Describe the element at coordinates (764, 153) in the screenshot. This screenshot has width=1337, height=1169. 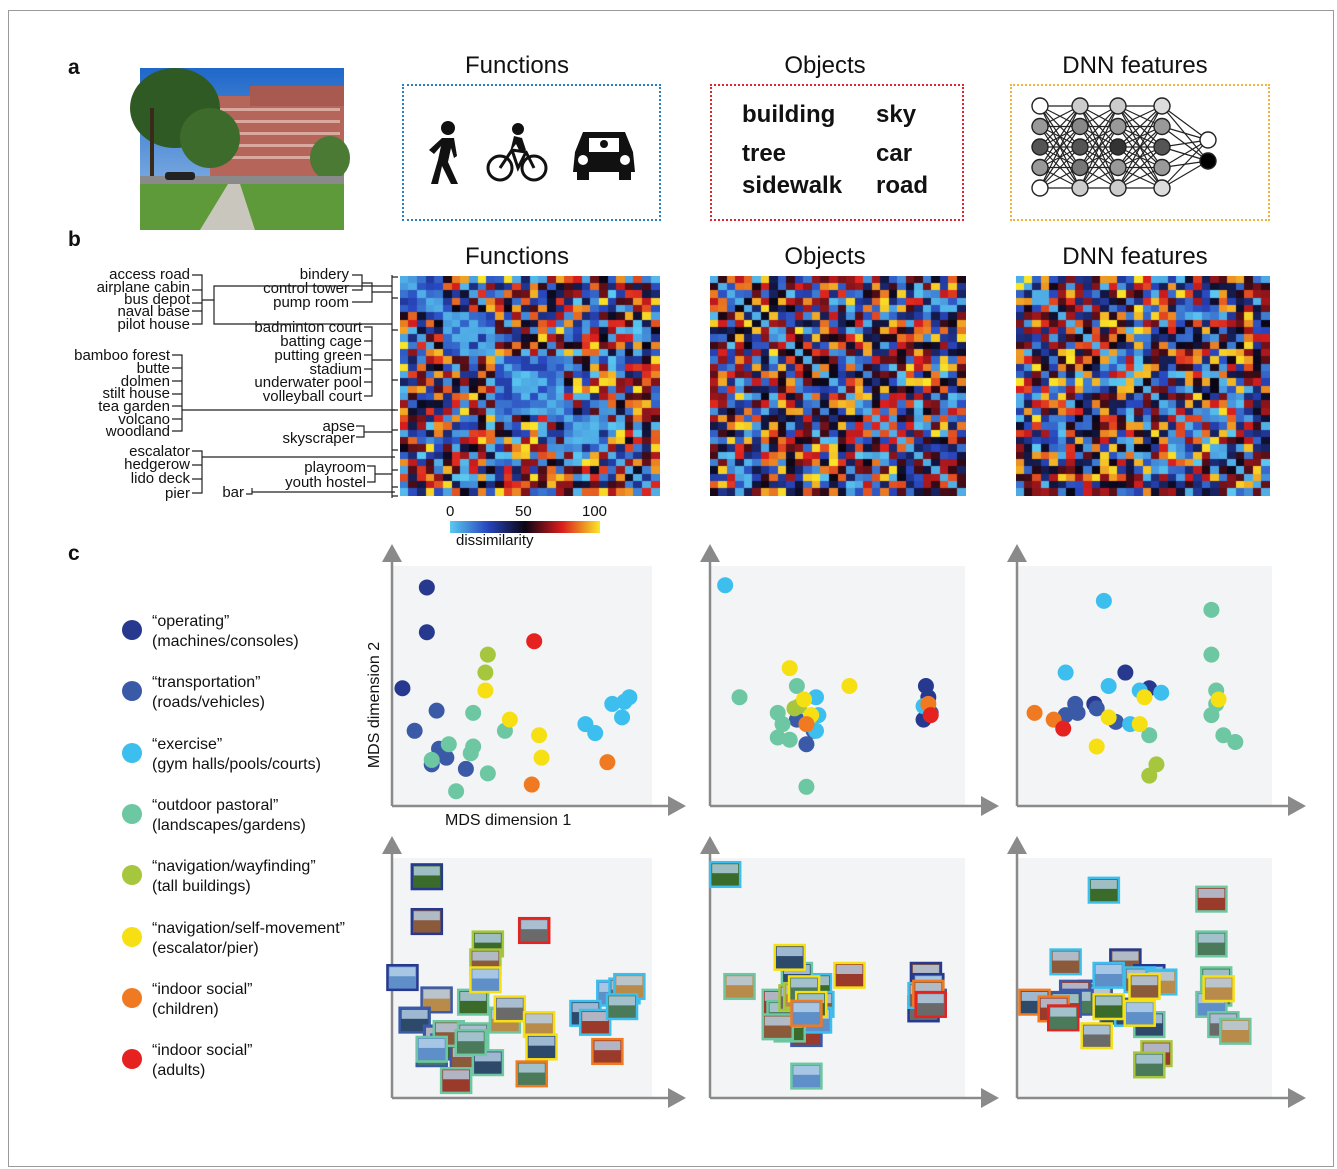
I see `object-word-tree: tree` at that location.